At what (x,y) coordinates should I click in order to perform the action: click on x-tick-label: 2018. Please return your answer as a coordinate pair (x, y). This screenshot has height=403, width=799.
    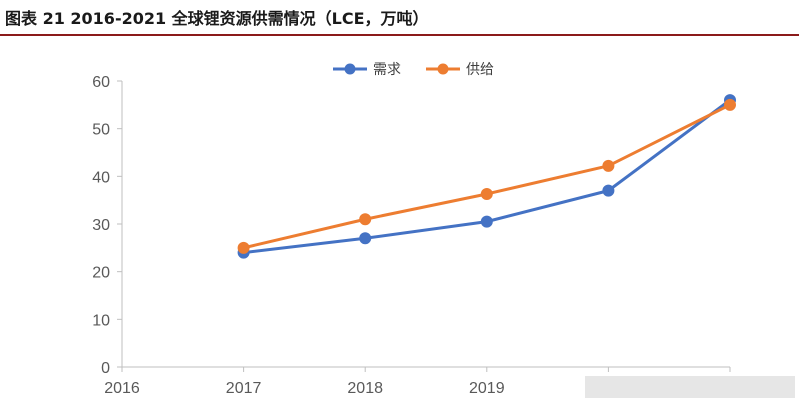
    Looking at the image, I should click on (365, 388).